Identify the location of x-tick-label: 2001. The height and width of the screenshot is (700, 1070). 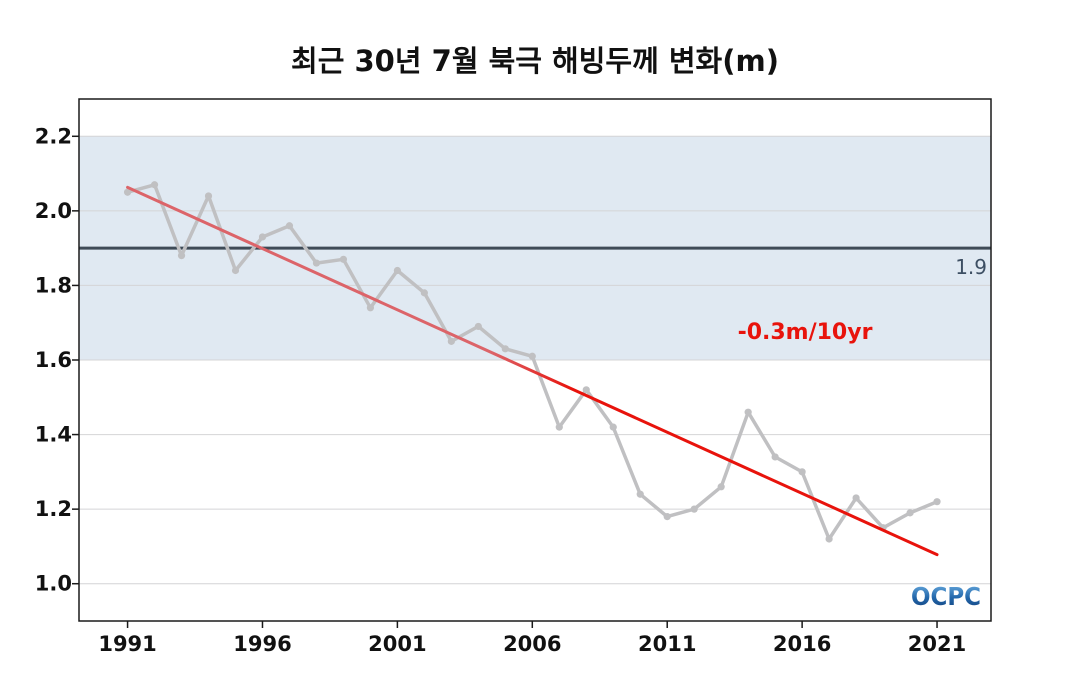
(397, 644).